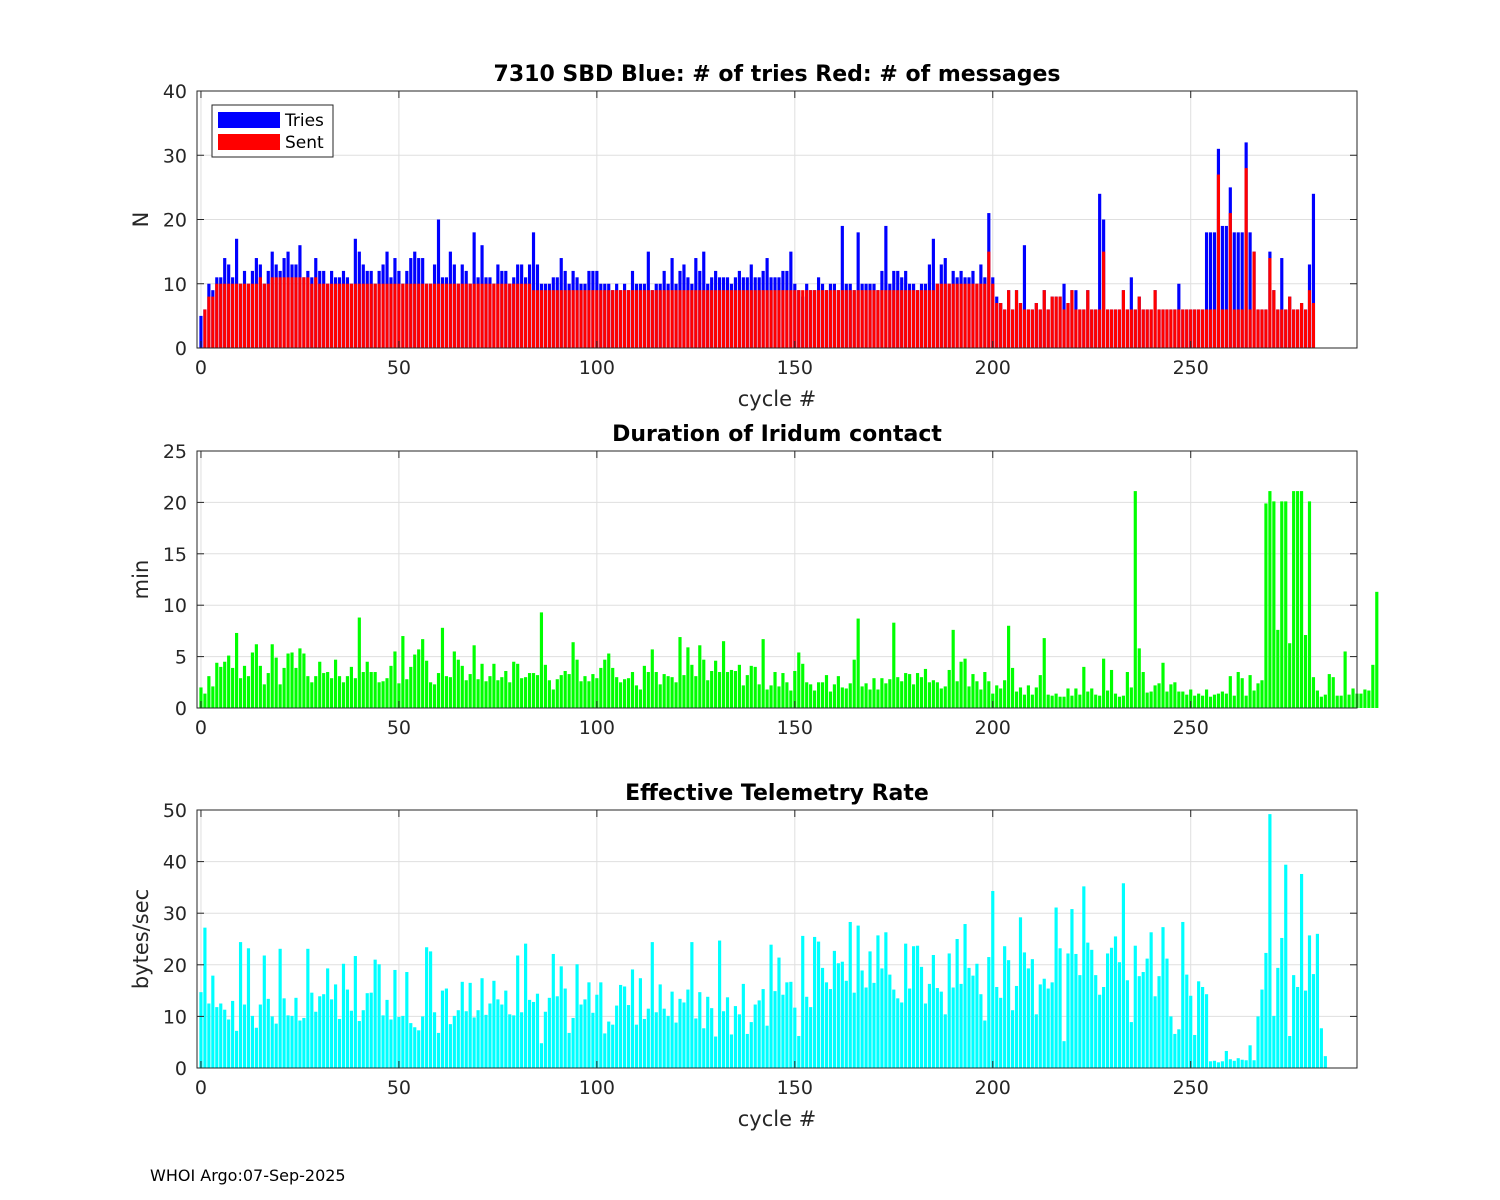 This screenshot has height=1200, width=1500. I want to click on x-tick-label: 100, so click(597, 728).